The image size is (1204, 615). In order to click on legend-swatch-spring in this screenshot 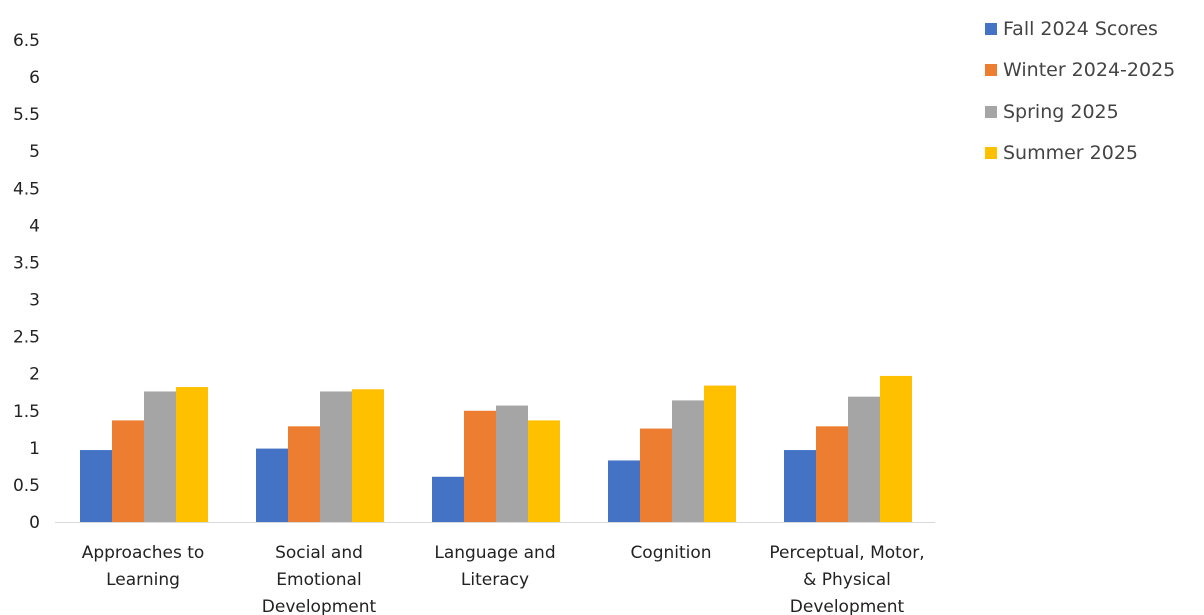, I will do `click(991, 111)`.